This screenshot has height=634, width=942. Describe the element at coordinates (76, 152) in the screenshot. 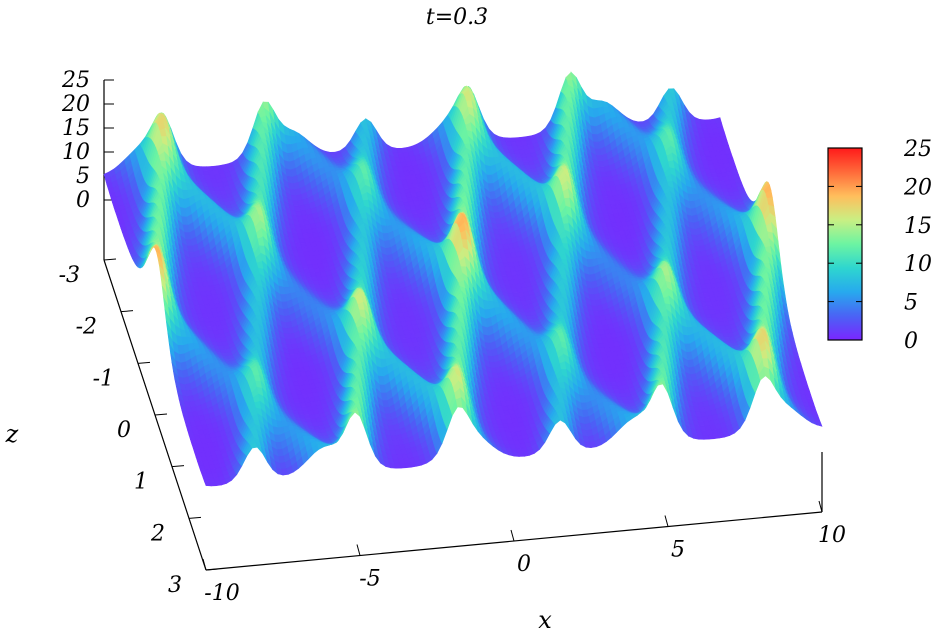

I see `vertical-tick-label: 10` at that location.